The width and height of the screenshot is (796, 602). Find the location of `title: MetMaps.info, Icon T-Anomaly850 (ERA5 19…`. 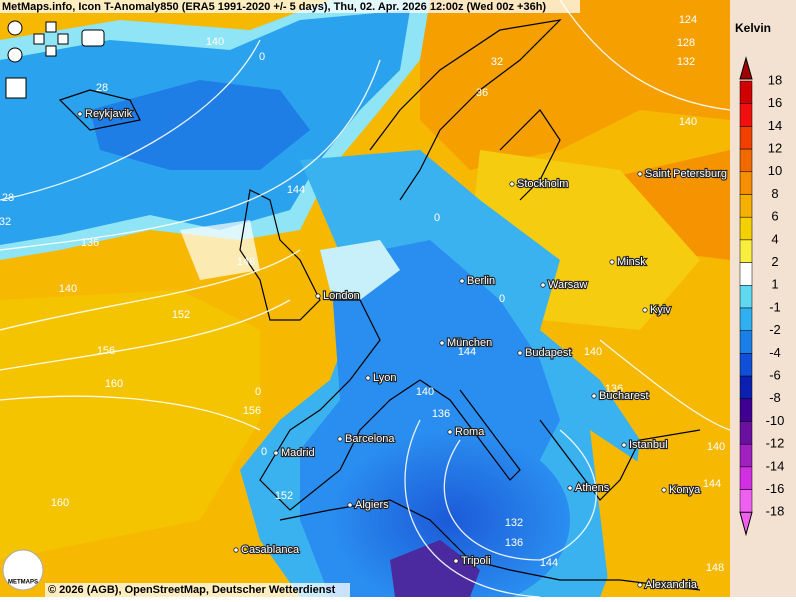

title: MetMaps.info, Icon T-Anomaly850 (ERA5 19… is located at coordinates (274, 7).